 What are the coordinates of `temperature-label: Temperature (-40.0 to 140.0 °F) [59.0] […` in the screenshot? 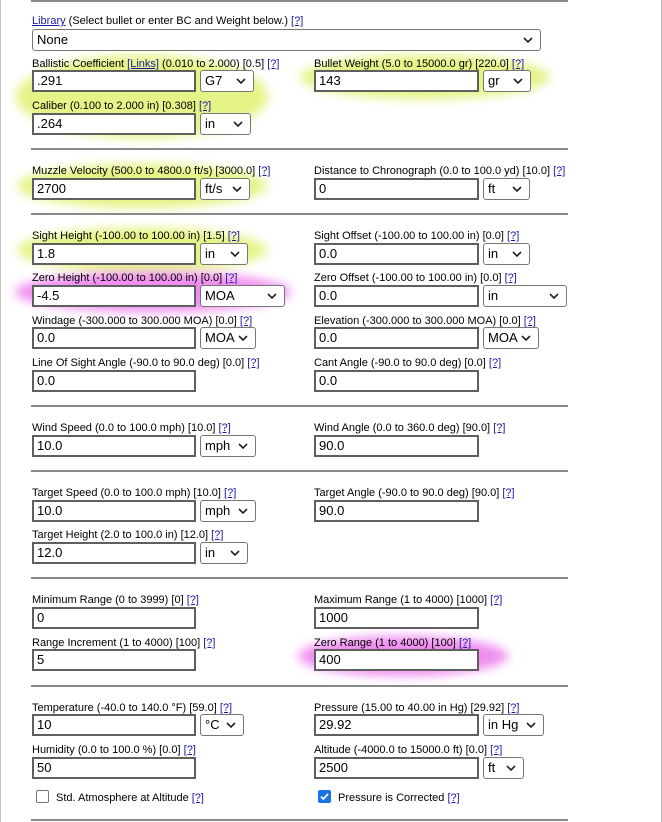 It's located at (132, 708).